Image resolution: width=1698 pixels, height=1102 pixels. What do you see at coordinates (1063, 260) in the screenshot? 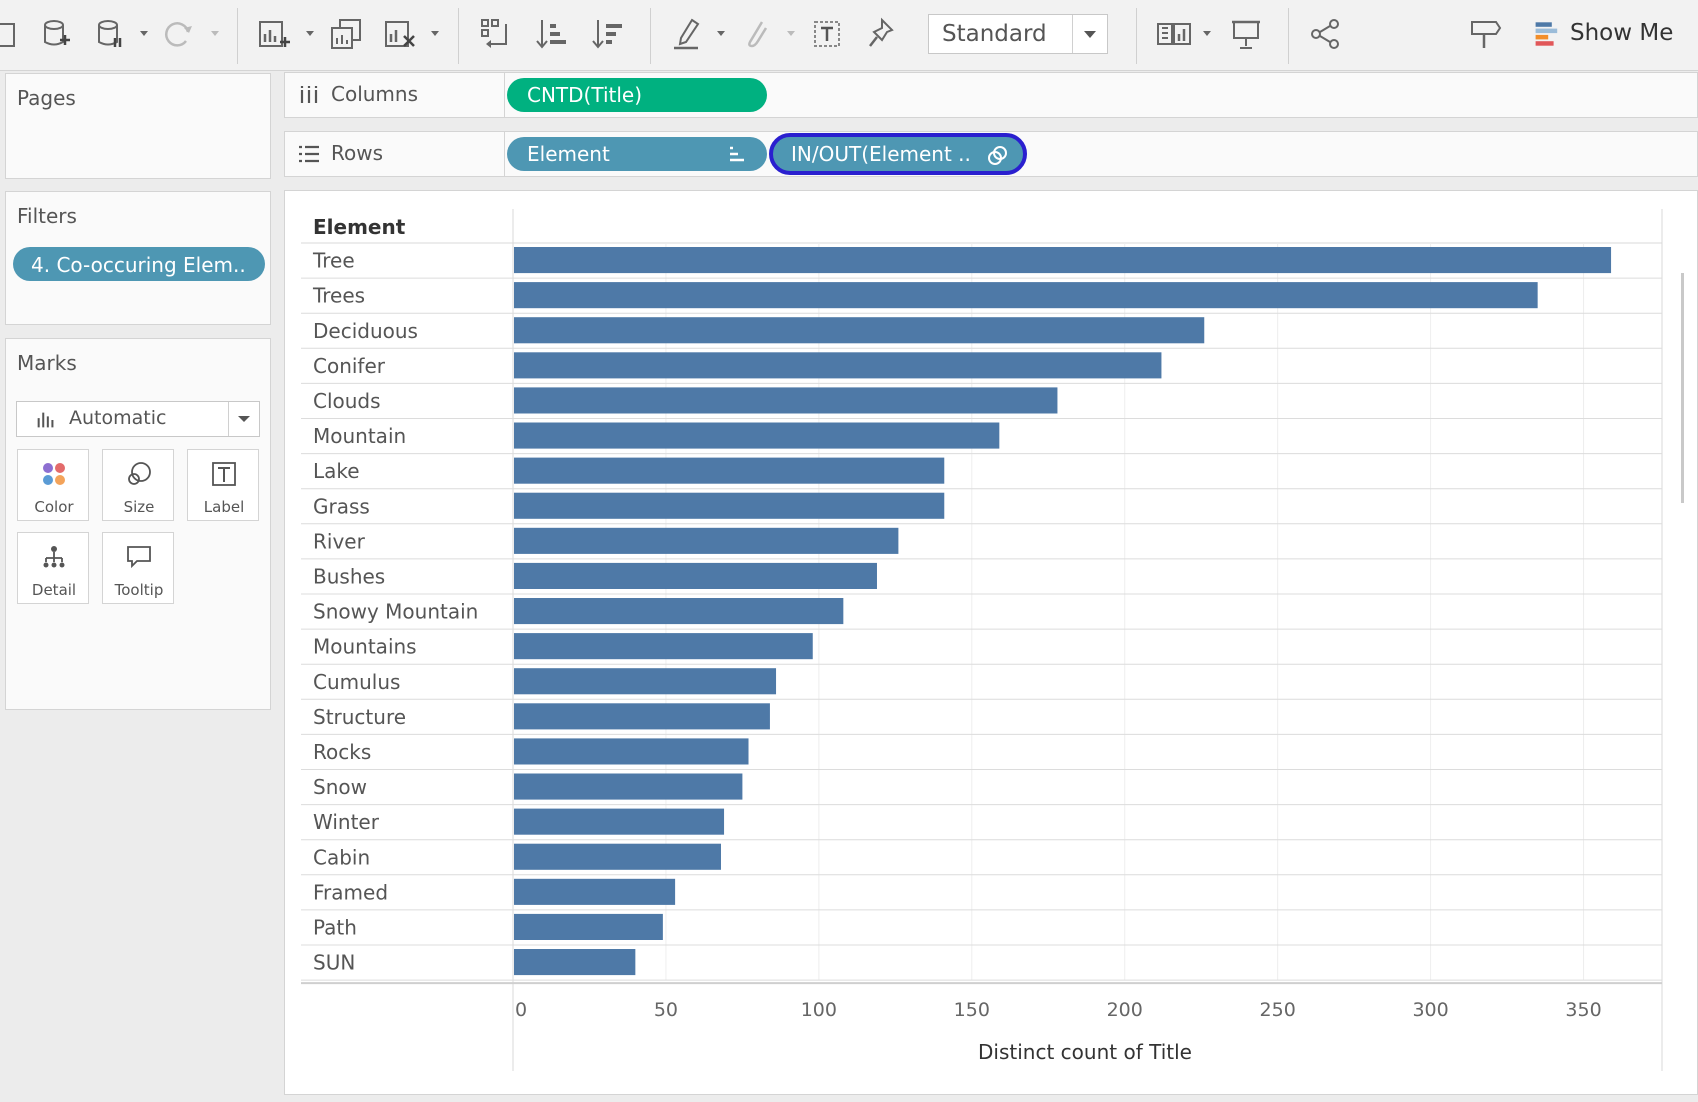
I see `bar-tree` at bounding box center [1063, 260].